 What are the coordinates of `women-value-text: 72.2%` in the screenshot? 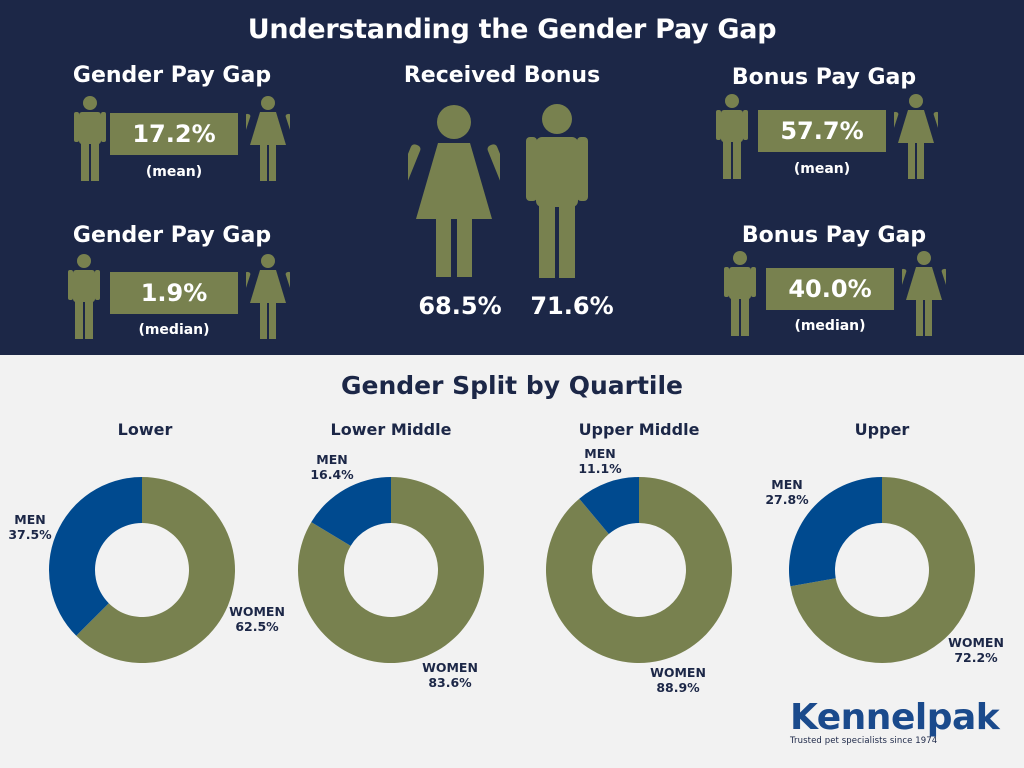 It's located at (976, 657).